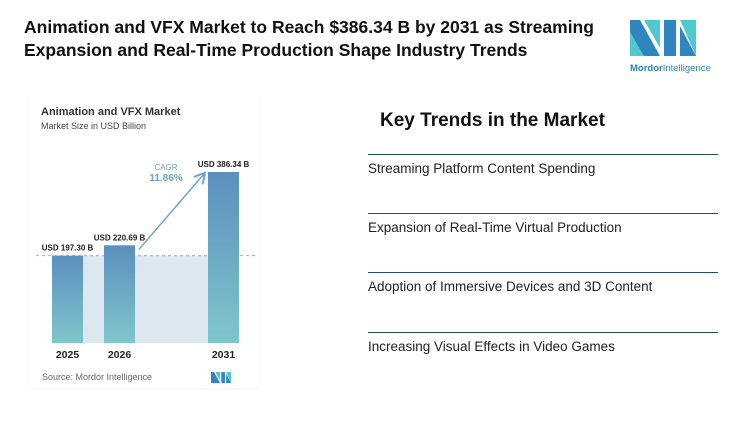  What do you see at coordinates (224, 164) in the screenshot?
I see `data-label: USD 386.34 B` at bounding box center [224, 164].